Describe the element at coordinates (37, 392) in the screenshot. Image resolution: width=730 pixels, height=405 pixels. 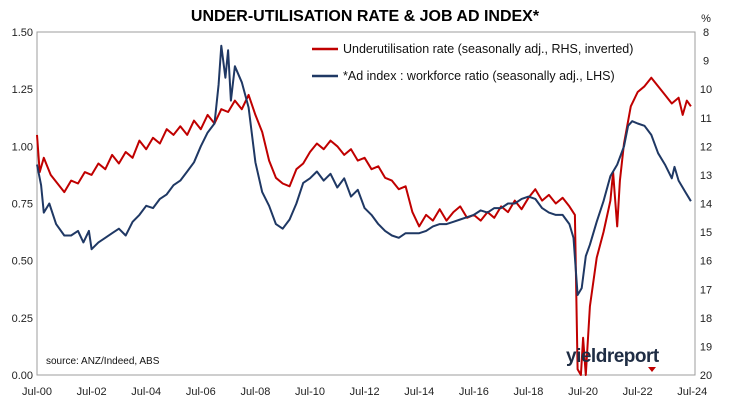
I see `x-axis-tick-label: Jul-00` at that location.